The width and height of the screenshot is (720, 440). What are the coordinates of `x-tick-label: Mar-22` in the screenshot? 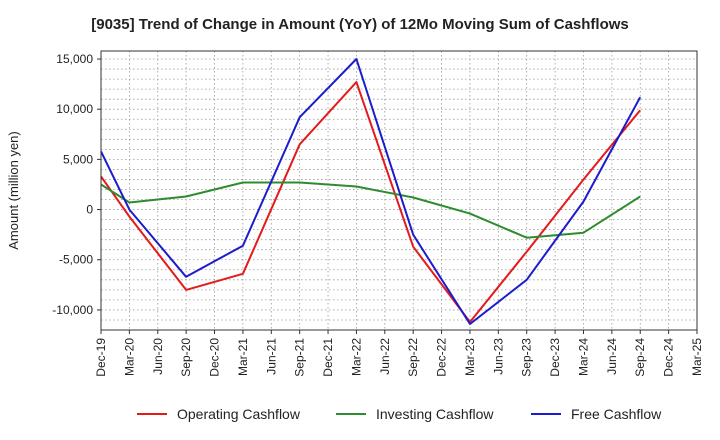 It's located at (356, 357).